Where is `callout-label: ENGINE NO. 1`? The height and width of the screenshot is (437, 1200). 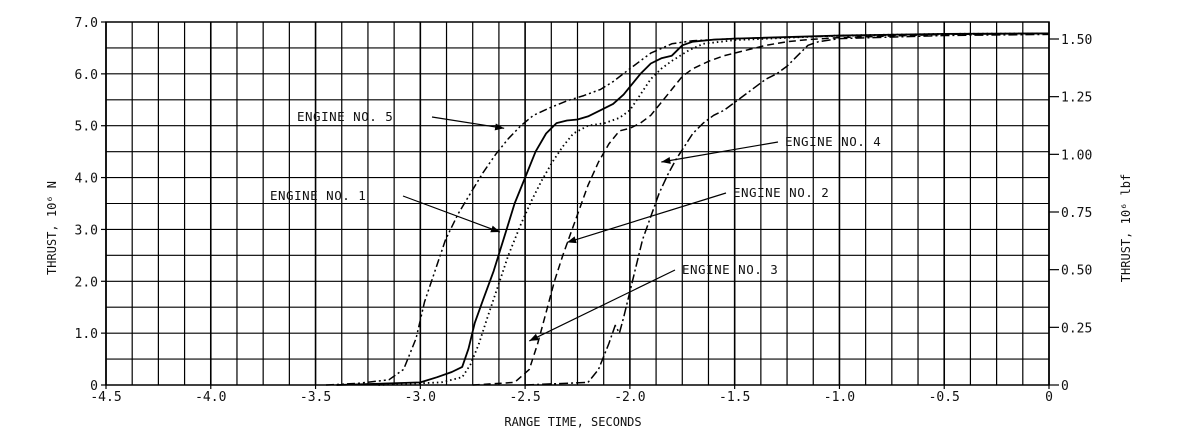 callout-label: ENGINE NO. 1 is located at coordinates (318, 195).